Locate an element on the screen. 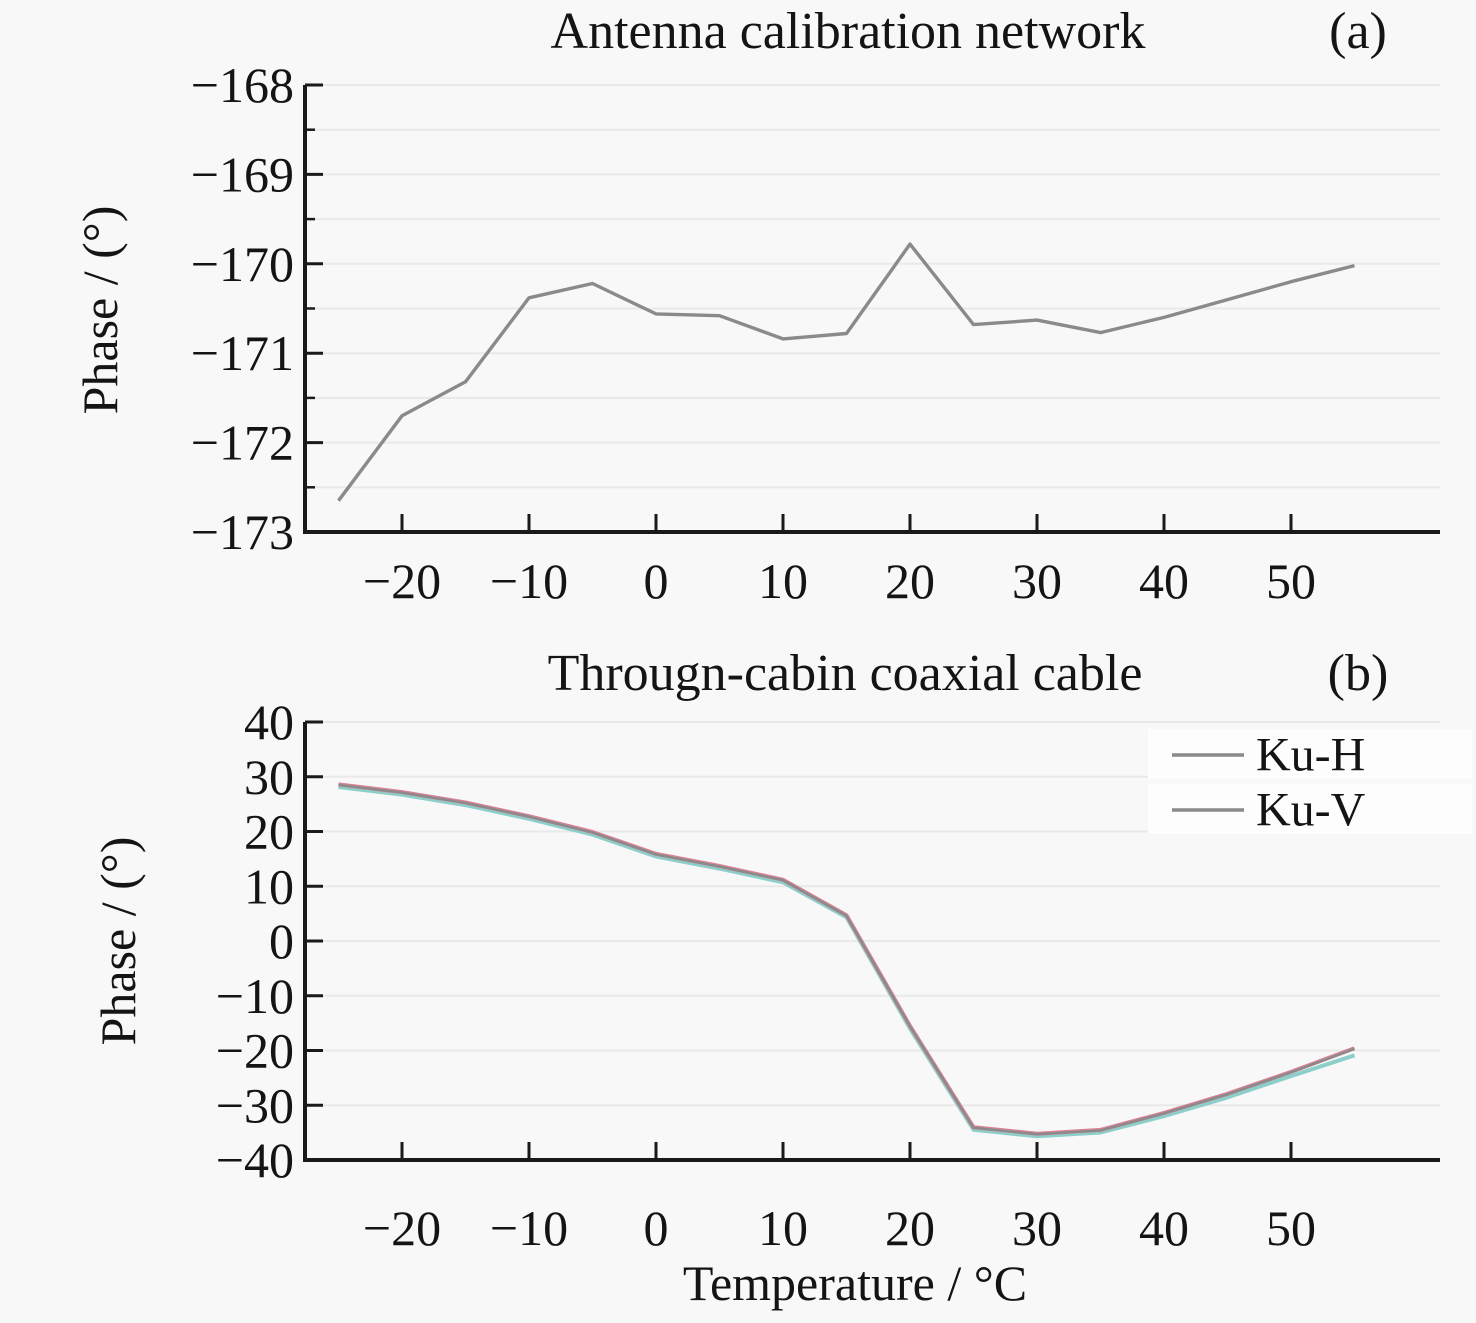 This screenshot has height=1323, width=1476. y-tick-label: −10 is located at coordinates (255, 996).